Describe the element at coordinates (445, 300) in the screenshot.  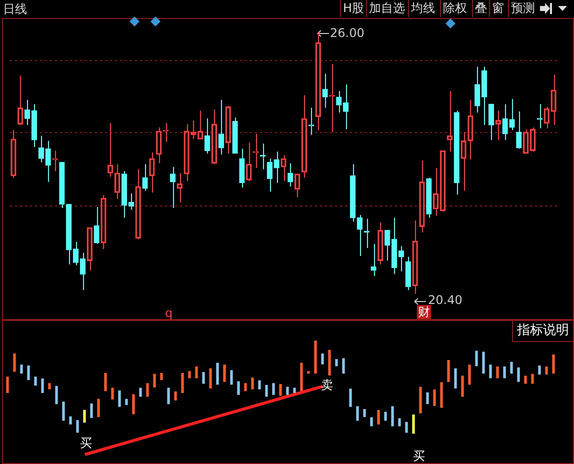
I see `annotation: 20.40` at that location.